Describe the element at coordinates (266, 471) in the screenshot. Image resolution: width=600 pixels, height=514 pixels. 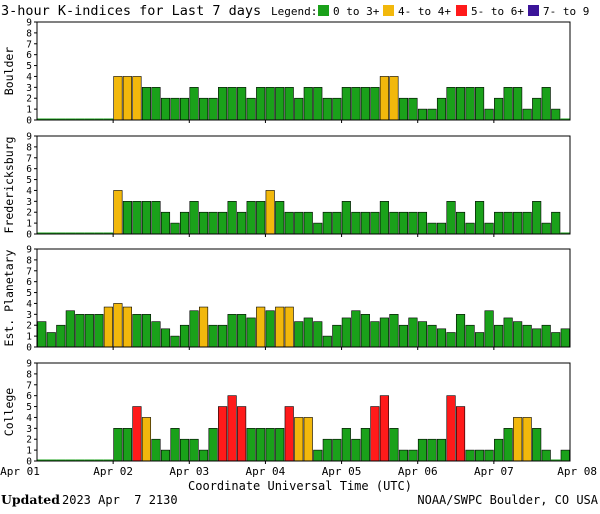
I see `x-tick-label: Apr 04` at that location.